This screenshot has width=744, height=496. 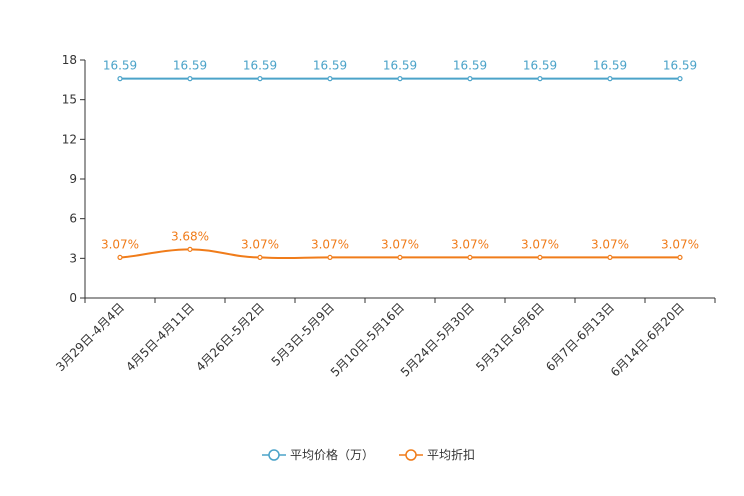 What do you see at coordinates (451, 454) in the screenshot?
I see `legend-label: 平均折扣` at bounding box center [451, 454].